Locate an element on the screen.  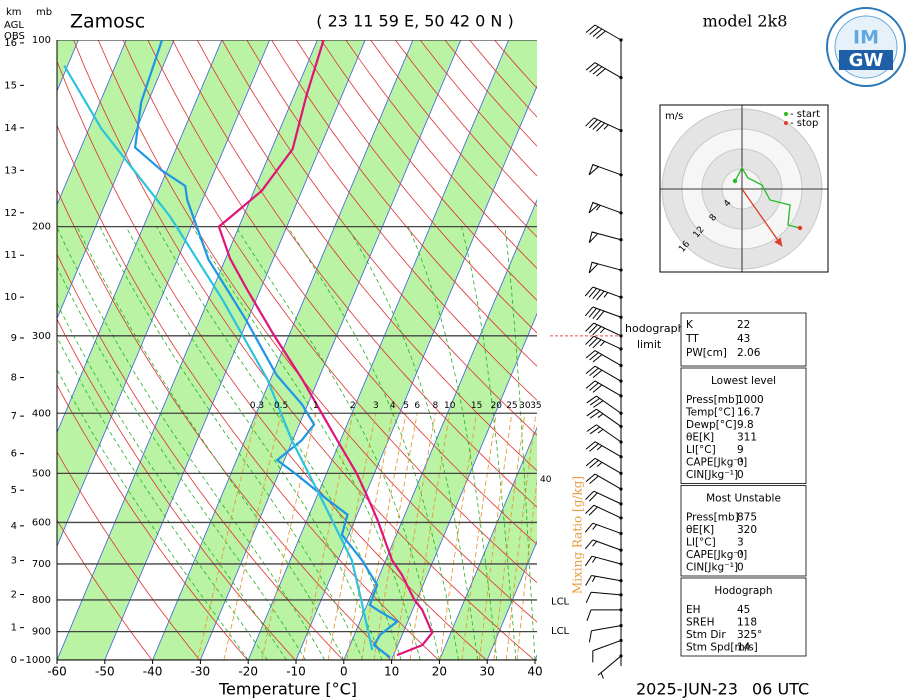
storm-motion is located at coordinates (762, 217).